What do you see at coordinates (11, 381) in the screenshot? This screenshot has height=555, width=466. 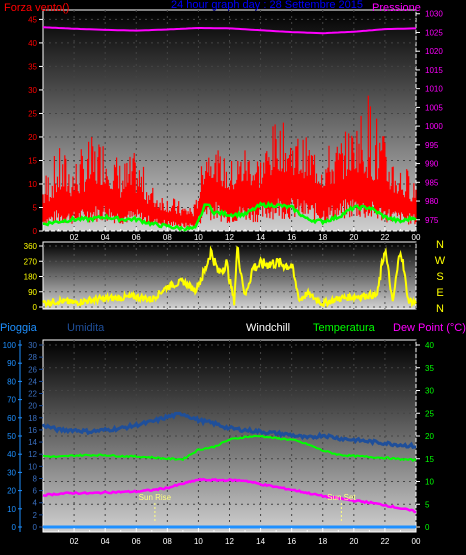 I see `y-rain-tick-label: 80` at bounding box center [11, 381].